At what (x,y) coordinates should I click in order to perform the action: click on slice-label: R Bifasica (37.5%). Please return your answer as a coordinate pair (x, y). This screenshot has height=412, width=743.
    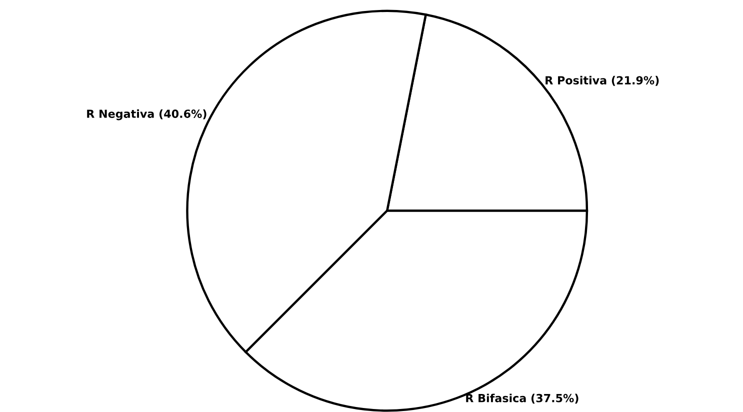
    Looking at the image, I should click on (522, 399).